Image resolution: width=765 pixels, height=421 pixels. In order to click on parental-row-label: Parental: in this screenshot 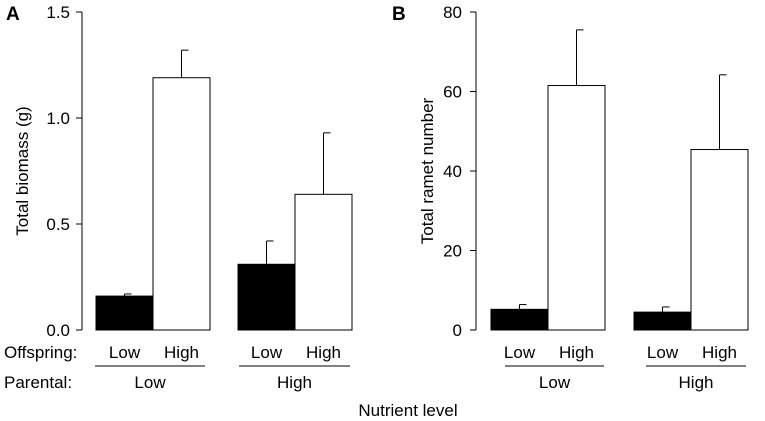, I will do `click(38, 382)`.